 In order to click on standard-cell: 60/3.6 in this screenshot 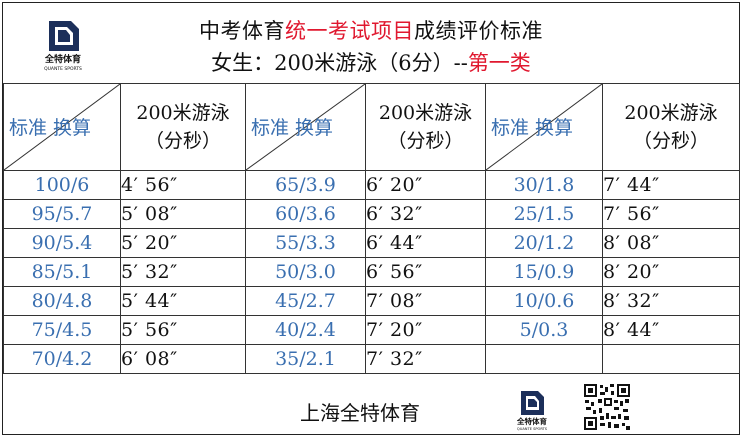, I will do `click(305, 214)`.